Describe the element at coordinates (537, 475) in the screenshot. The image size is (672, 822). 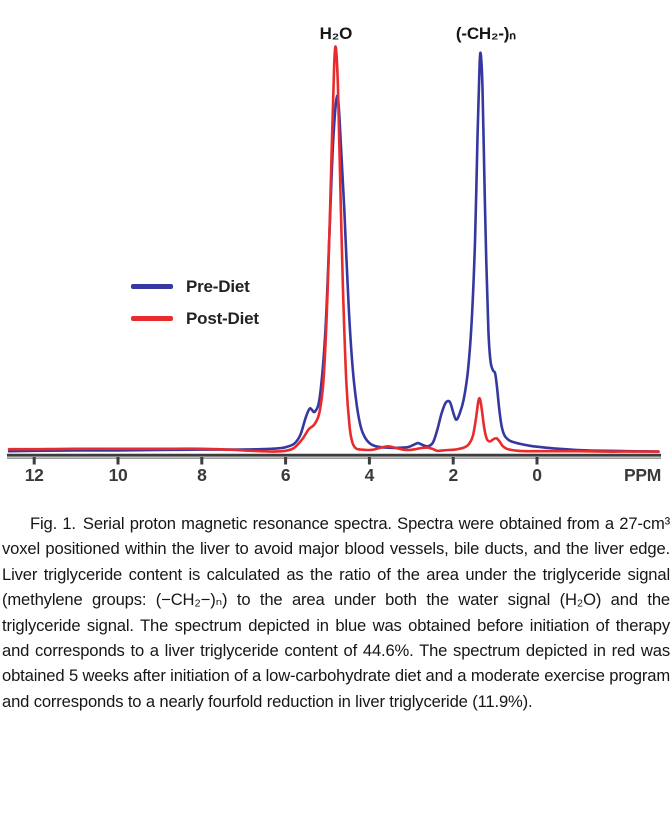
I see `tick-label: 0` at that location.